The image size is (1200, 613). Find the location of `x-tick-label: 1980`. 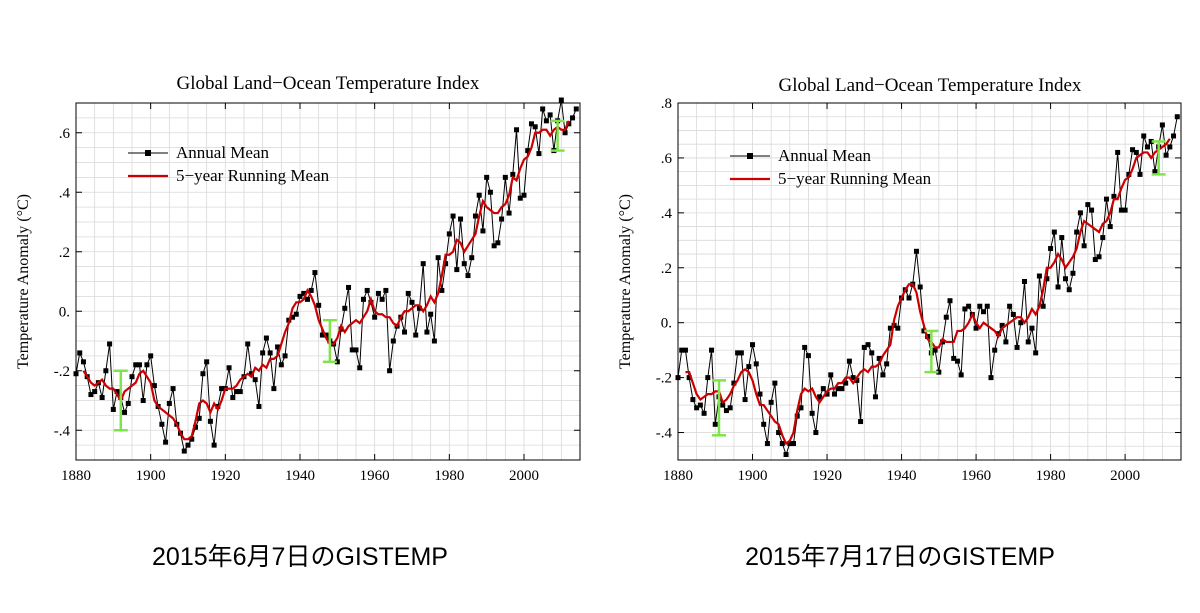

x-tick-label: 1980 is located at coordinates (1051, 476).